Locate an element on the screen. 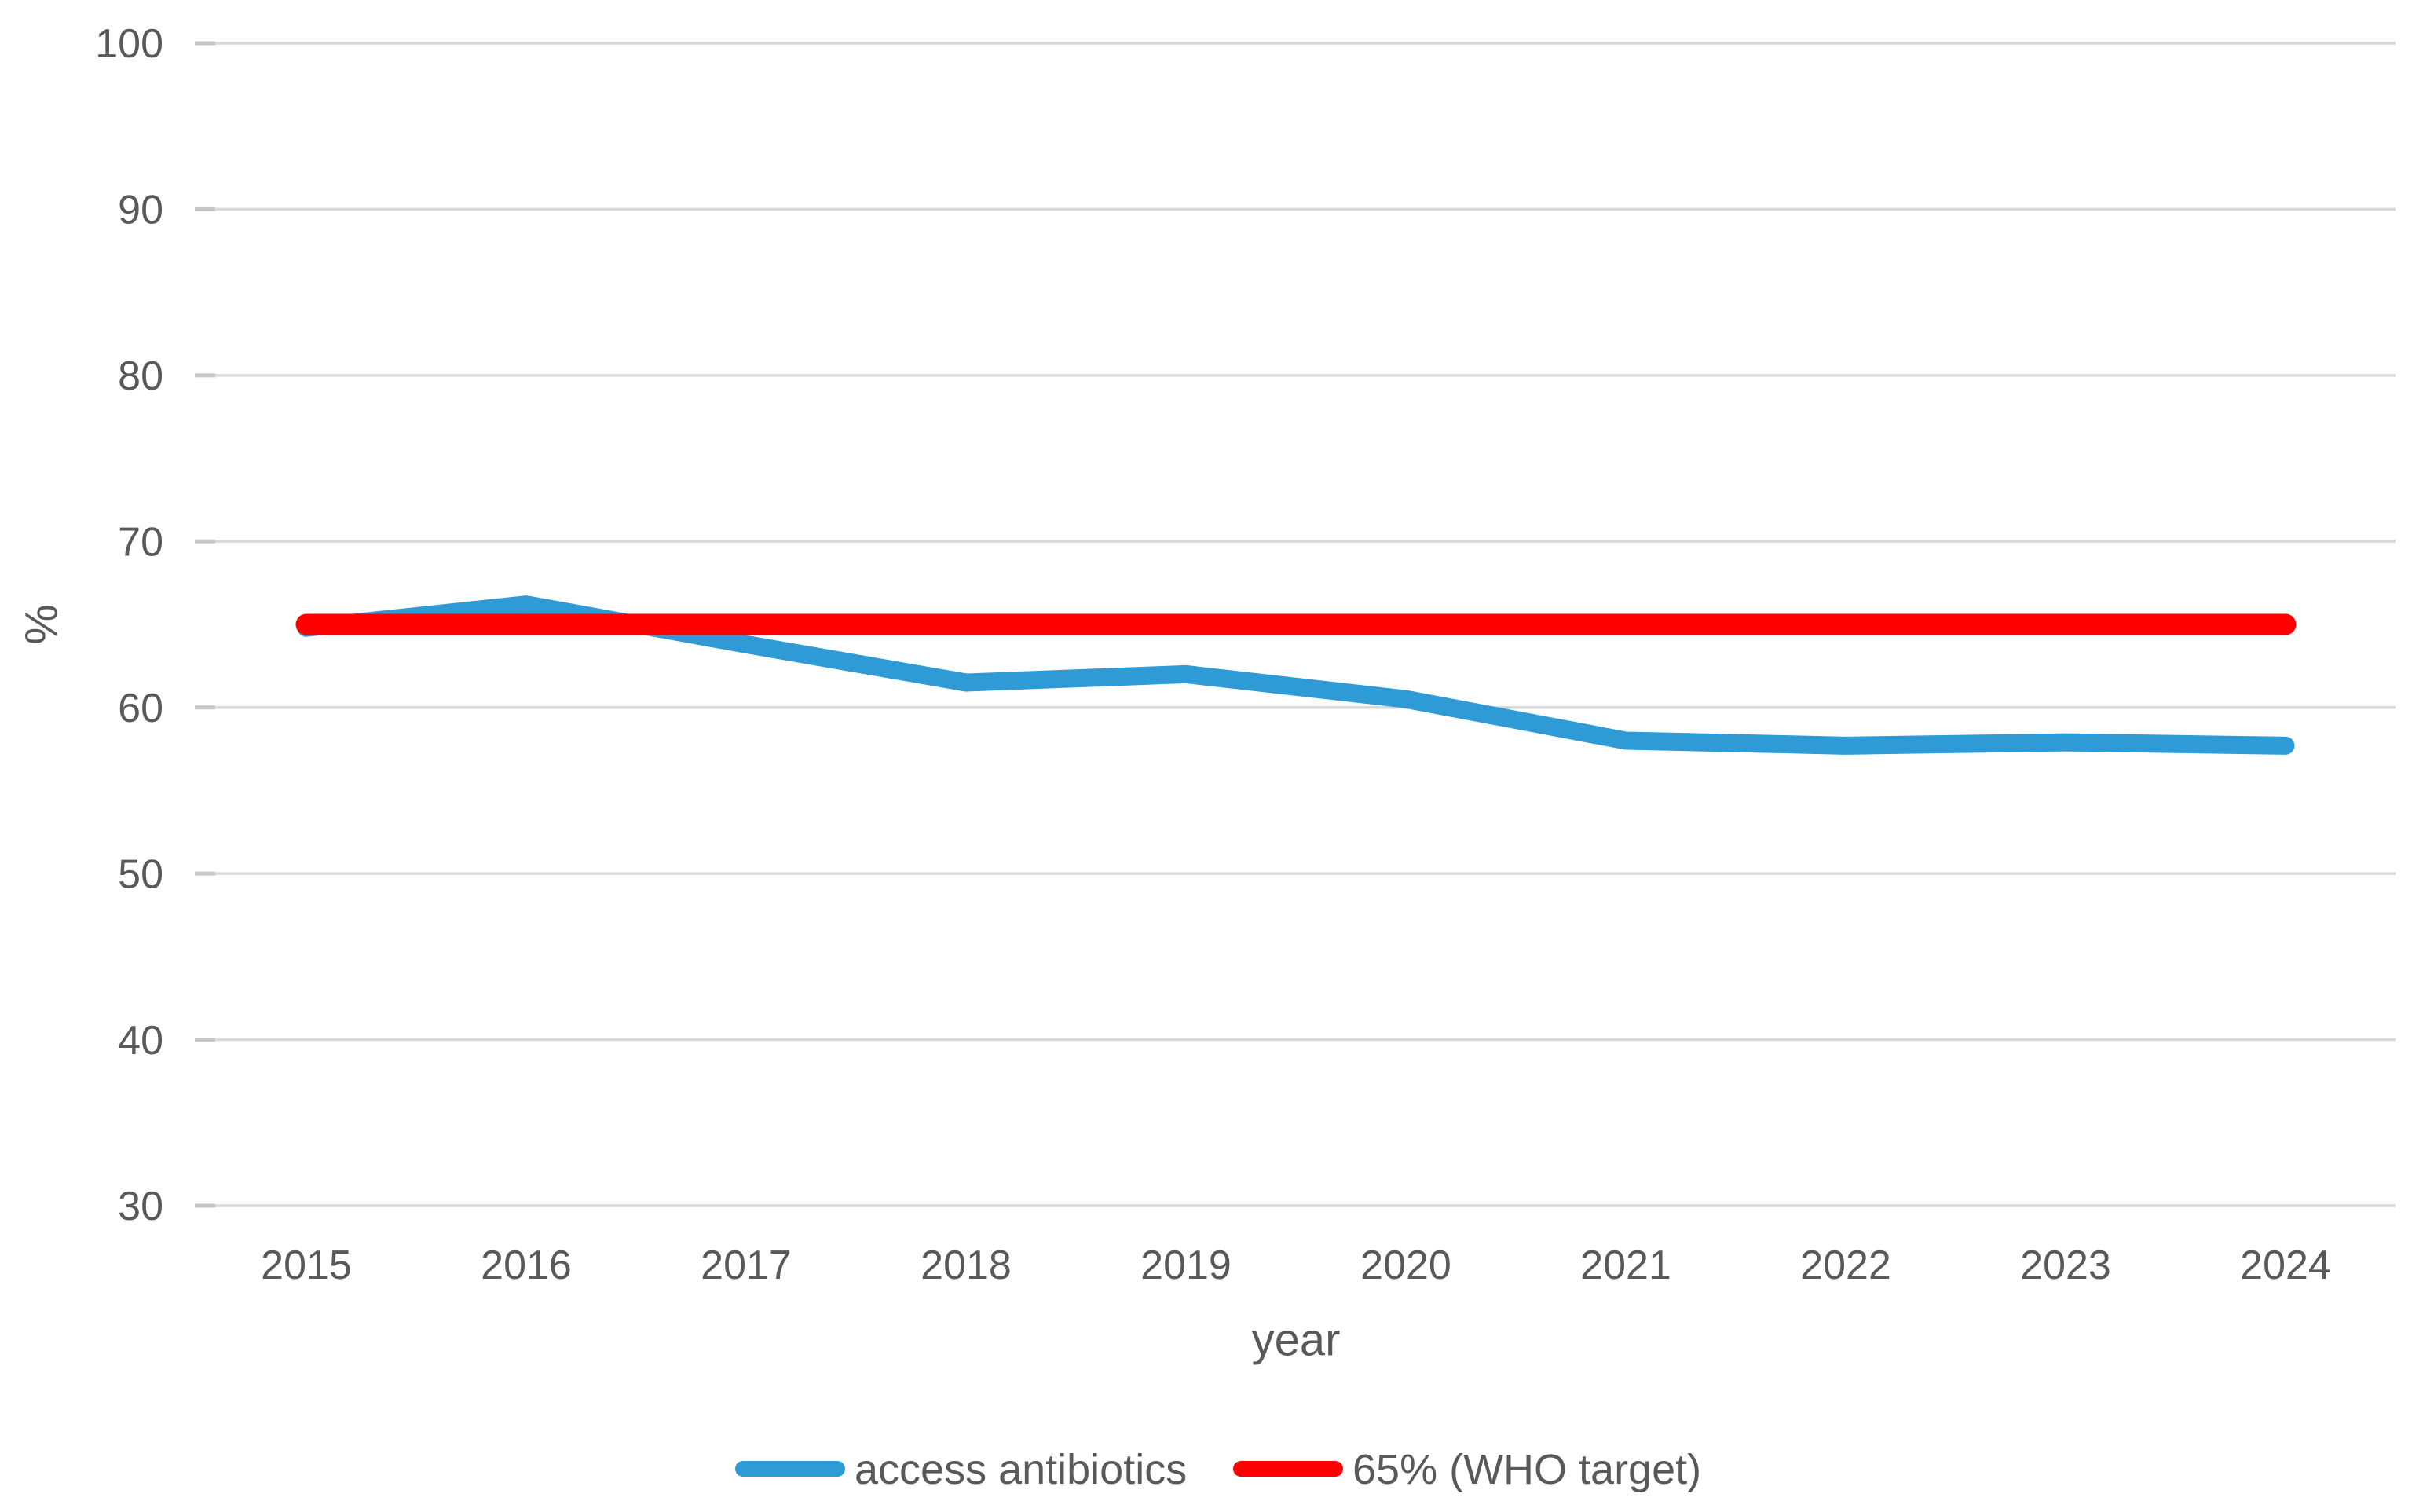 This screenshot has width=2412, height=1512. y-tick-label: 80 is located at coordinates (140, 376).